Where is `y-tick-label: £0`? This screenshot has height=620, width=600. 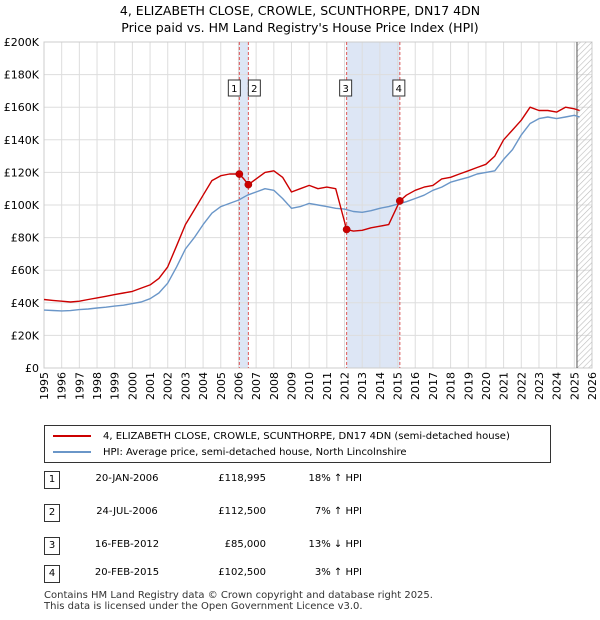 y-tick-label: £0 is located at coordinates (32, 368).